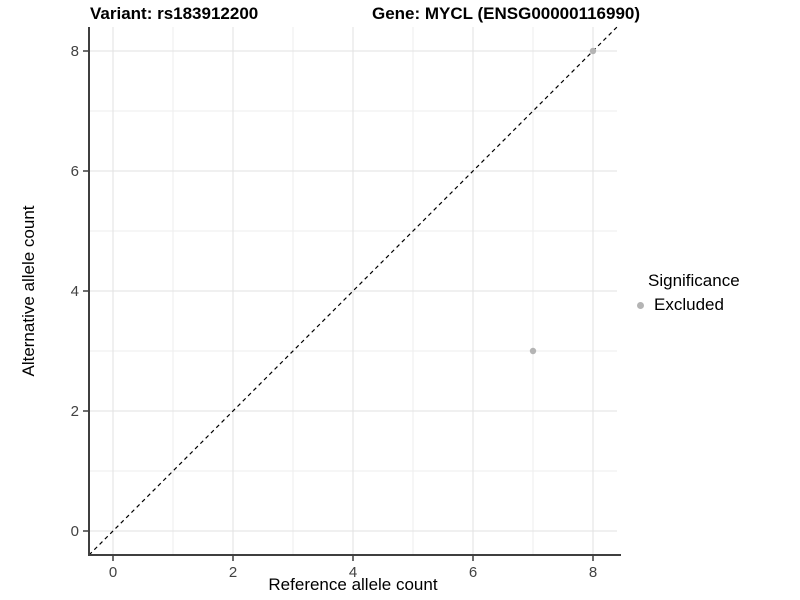 The height and width of the screenshot is (600, 800). I want to click on x-axis-title: Reference allele count, so click(353, 584).